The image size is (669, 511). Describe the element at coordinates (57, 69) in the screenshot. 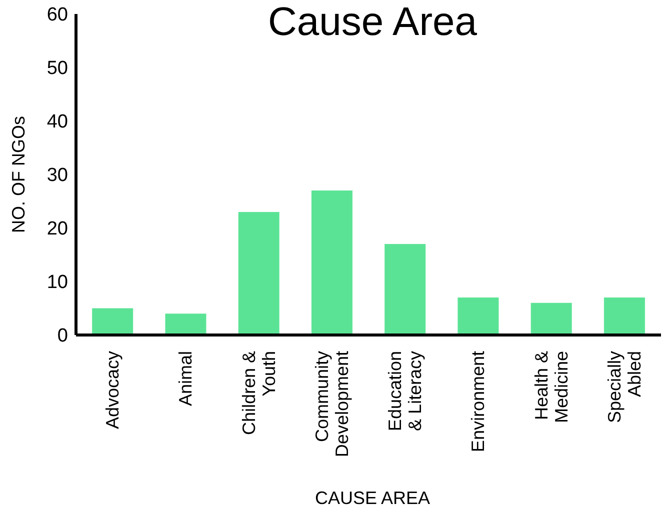

I see `y-tick-label: 50` at that location.